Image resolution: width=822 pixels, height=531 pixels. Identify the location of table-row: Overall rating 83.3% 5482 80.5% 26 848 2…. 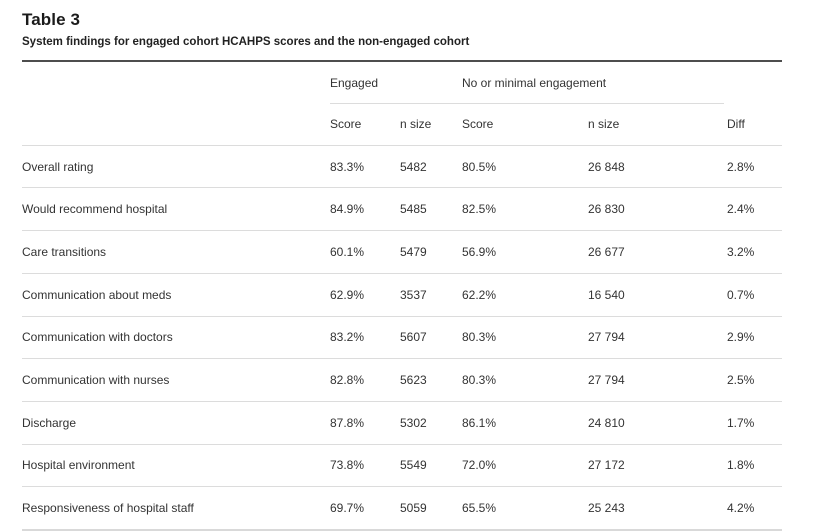
(402, 167).